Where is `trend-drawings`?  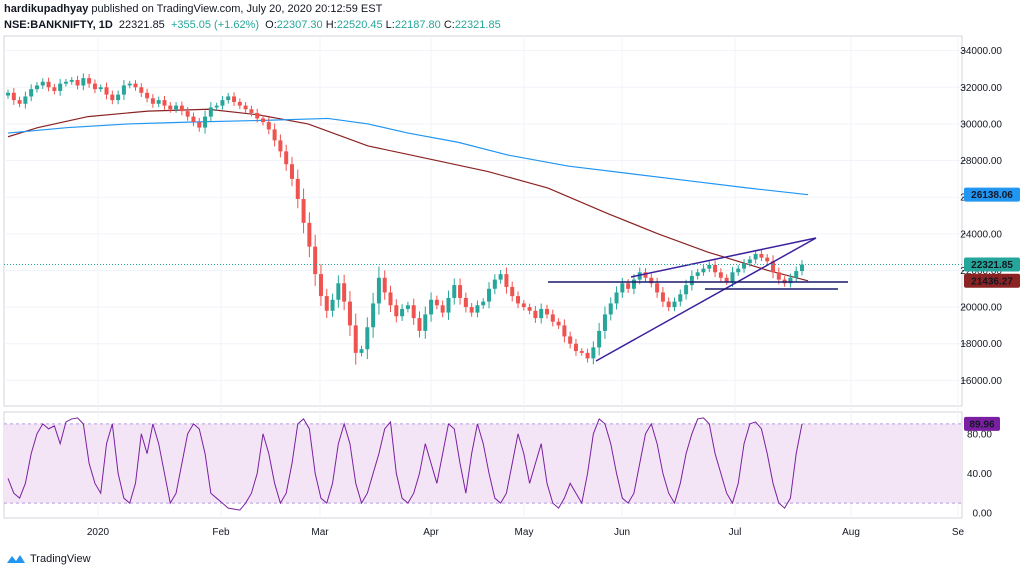
trend-drawings is located at coordinates (698, 299).